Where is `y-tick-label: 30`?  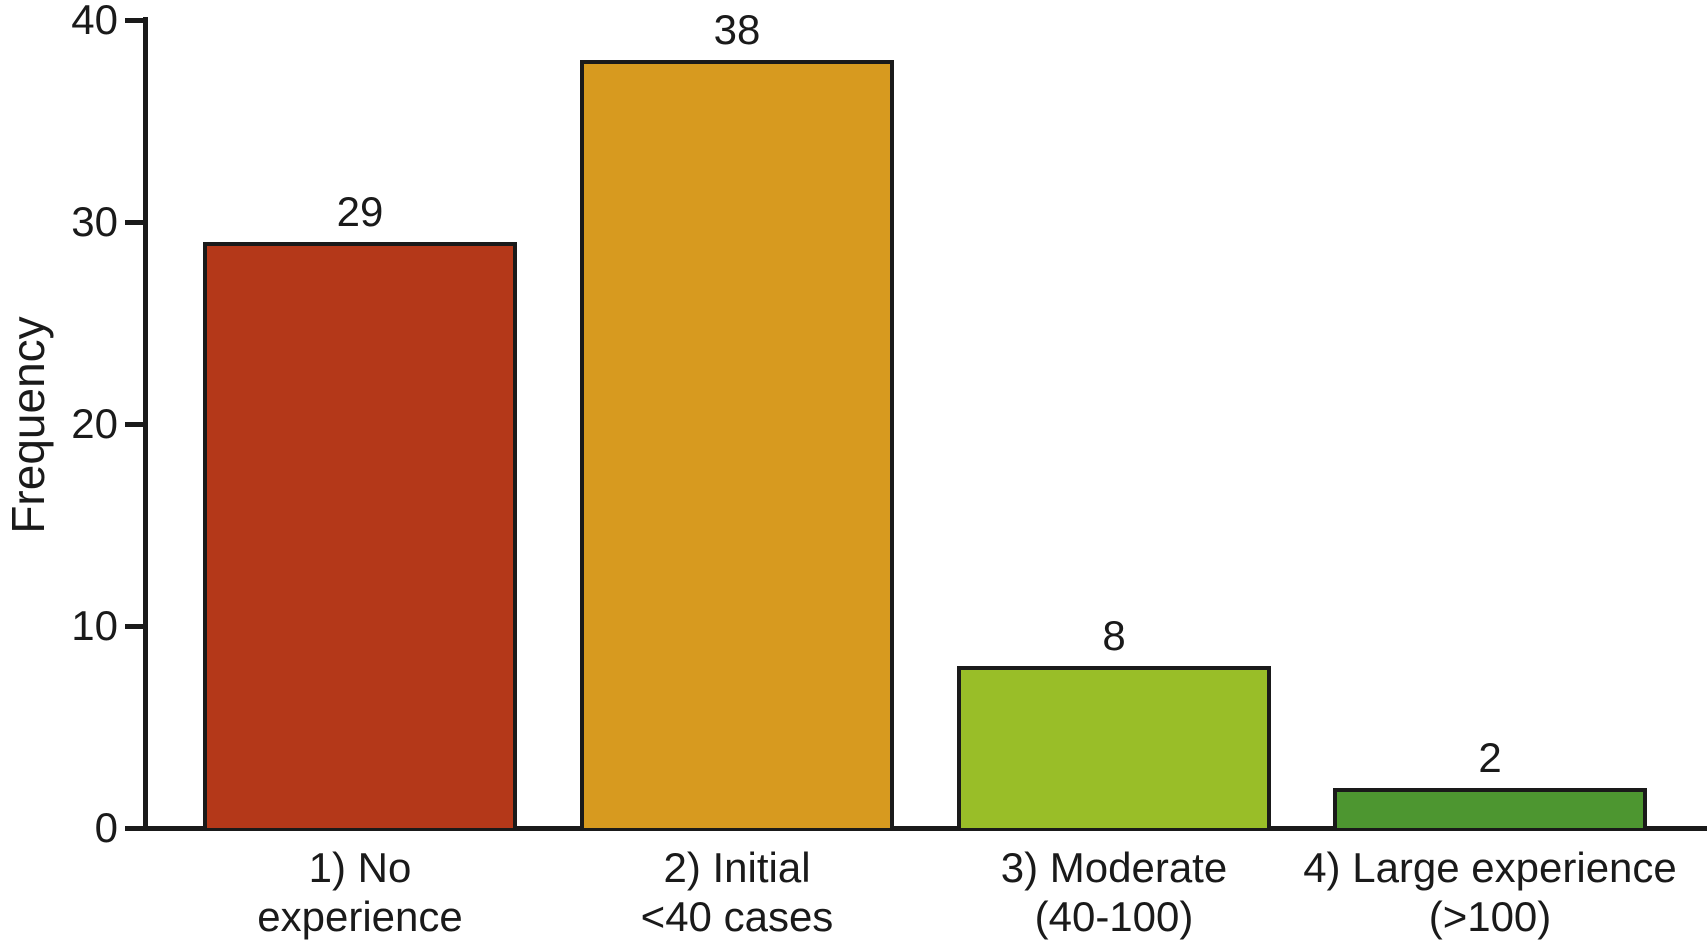
y-tick-label: 30 is located at coordinates (94, 221).